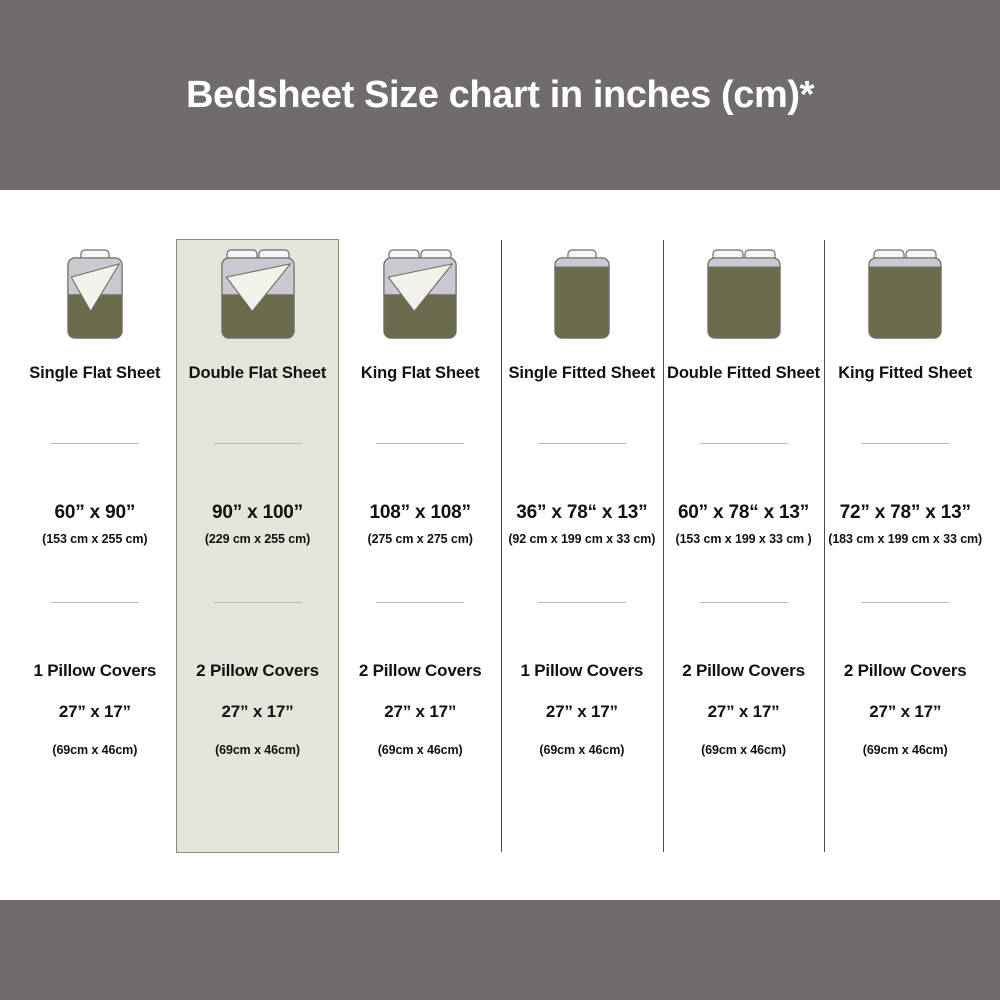 The image size is (1000, 1000). What do you see at coordinates (95, 539) in the screenshot?
I see `sheet-size-cm: (153 cm x 255 cm)` at bounding box center [95, 539].